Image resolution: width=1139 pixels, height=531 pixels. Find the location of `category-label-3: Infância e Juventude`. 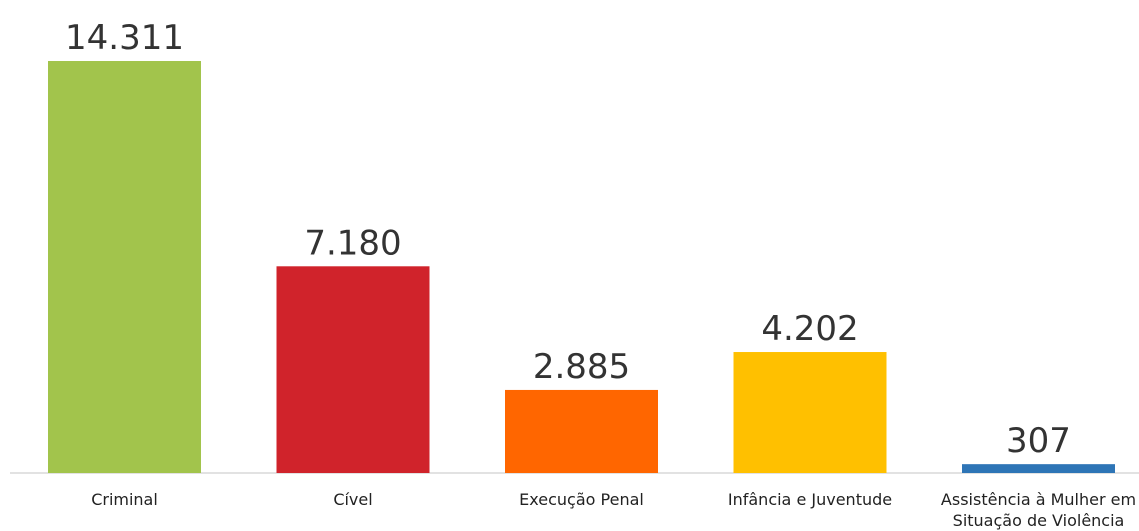

category-label-3: Infância e Juventude is located at coordinates (810, 499).